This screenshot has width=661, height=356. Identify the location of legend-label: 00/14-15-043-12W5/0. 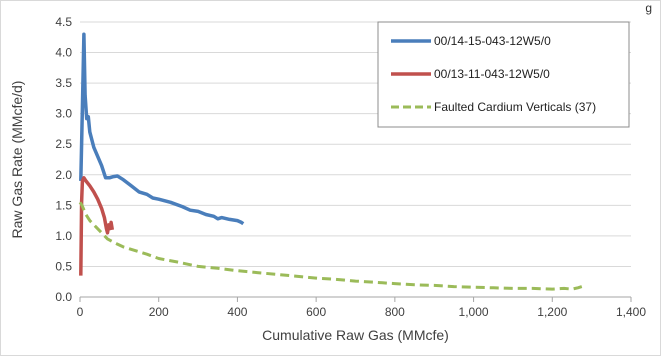
(492, 41).